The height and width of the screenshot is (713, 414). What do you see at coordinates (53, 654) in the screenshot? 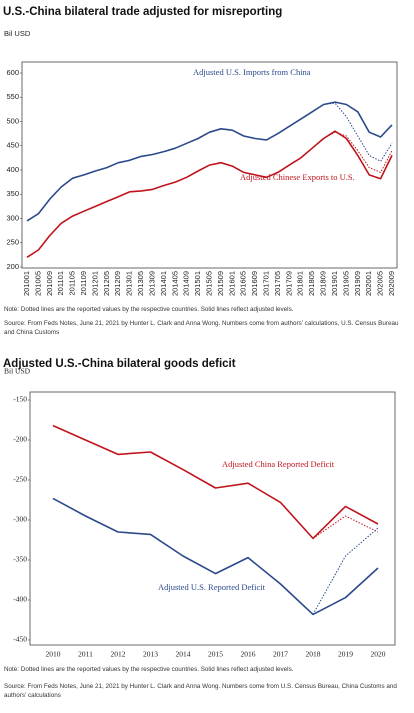
I see `x-tick-label: 2010` at bounding box center [53, 654].